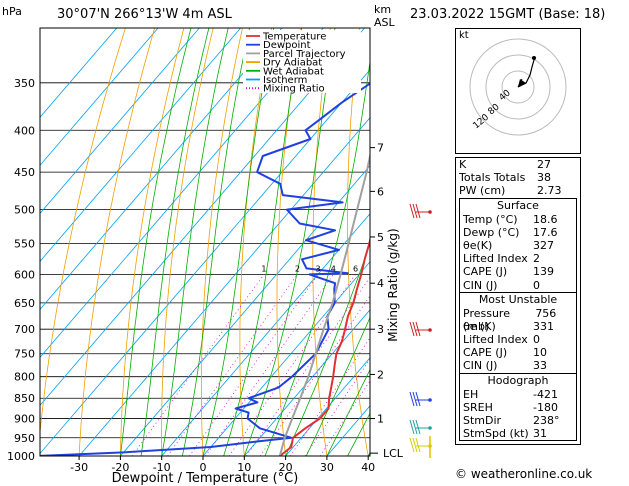 This screenshot has width=629, height=486. I want to click on x-tick-label: 20, so click(286, 467).